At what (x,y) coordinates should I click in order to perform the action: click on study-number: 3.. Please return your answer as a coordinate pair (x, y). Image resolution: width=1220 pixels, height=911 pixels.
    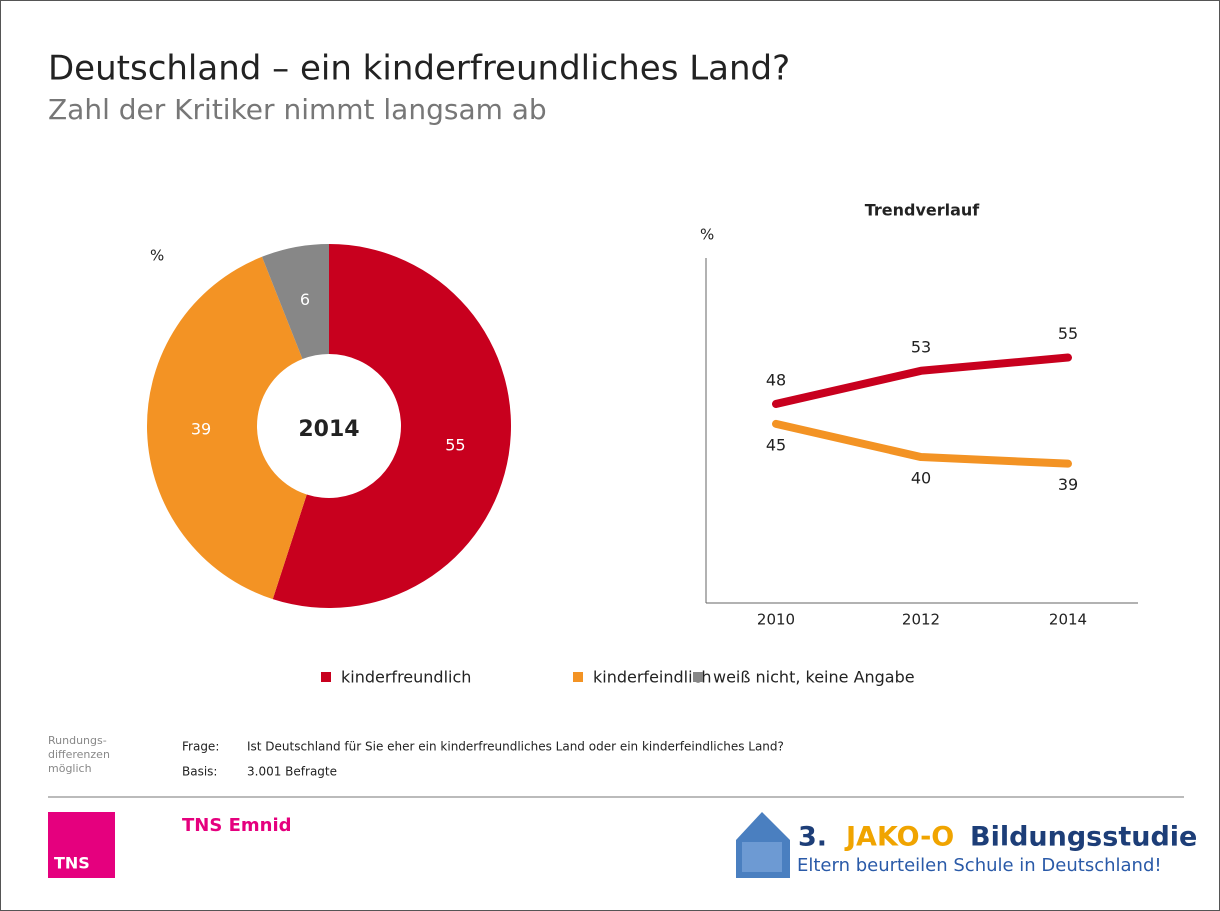
    Looking at the image, I should click on (812, 837).